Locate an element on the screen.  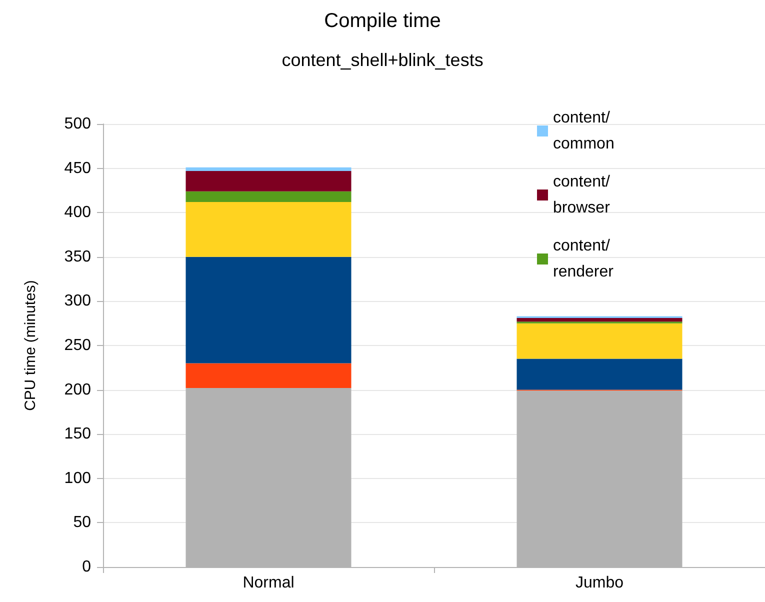
y-tick-label: 500 is located at coordinates (78, 124).